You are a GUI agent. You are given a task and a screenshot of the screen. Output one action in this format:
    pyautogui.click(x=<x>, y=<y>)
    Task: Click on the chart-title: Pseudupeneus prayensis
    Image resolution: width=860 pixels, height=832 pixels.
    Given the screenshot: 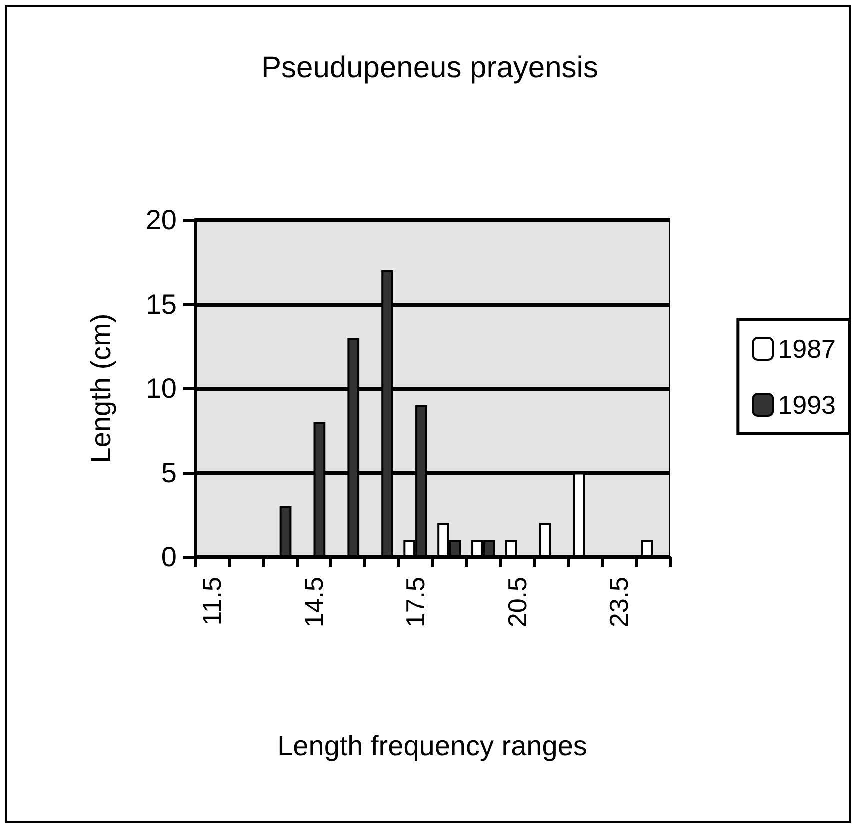 What is the action you would take?
    pyautogui.click(x=430, y=68)
    